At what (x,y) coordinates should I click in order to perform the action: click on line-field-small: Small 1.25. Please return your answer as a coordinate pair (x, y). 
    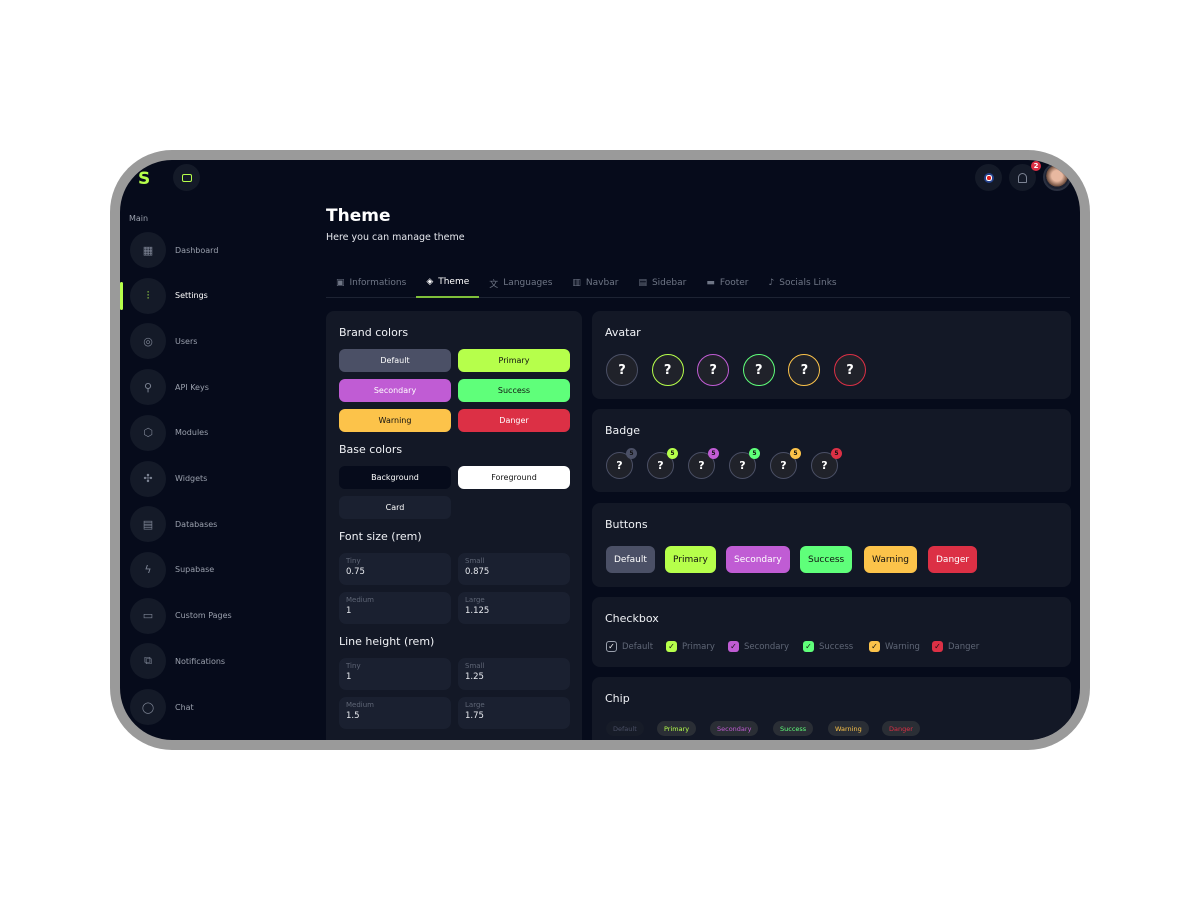
    Looking at the image, I should click on (514, 674).